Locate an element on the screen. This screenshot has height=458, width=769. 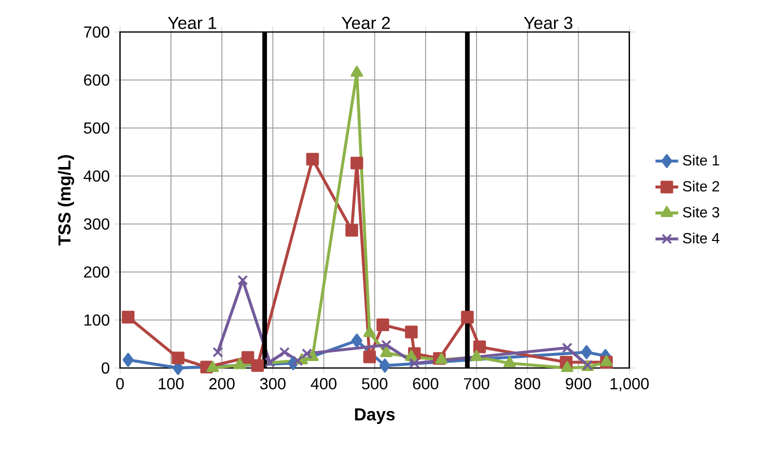
legend-label: Site 3 is located at coordinates (701, 212).